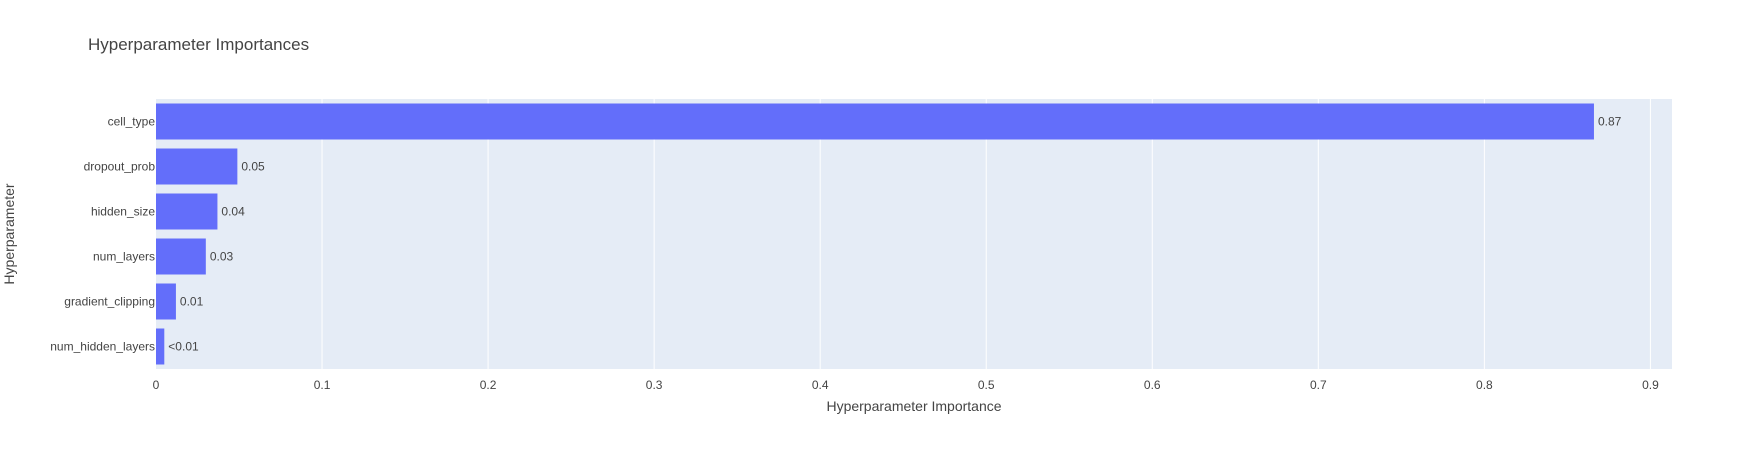 Image resolution: width=1750 pixels, height=450 pixels. I want to click on x-axis-title: Hyperparameter Importance, so click(913, 406).